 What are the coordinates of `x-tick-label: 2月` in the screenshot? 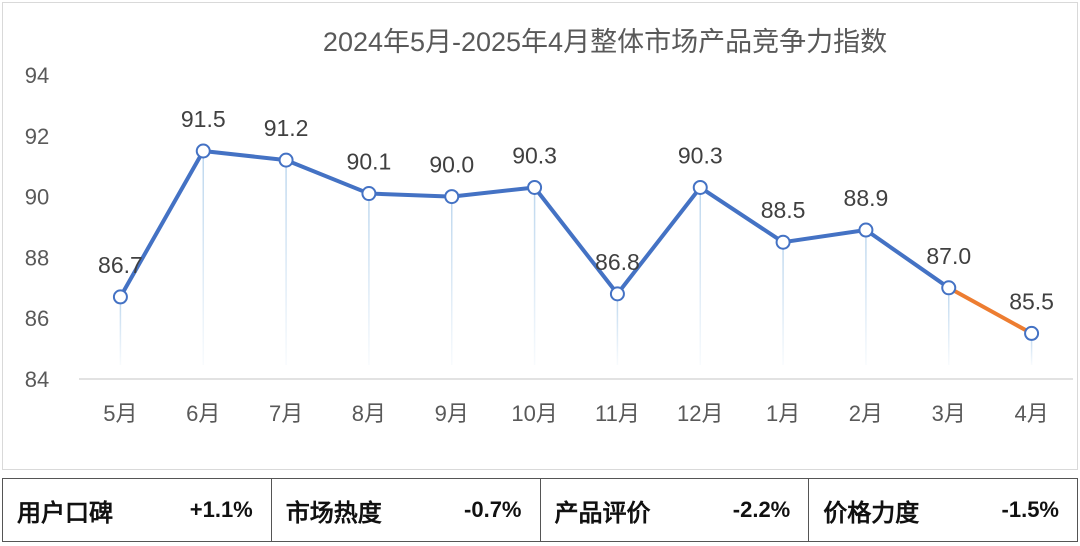 It's located at (866, 413).